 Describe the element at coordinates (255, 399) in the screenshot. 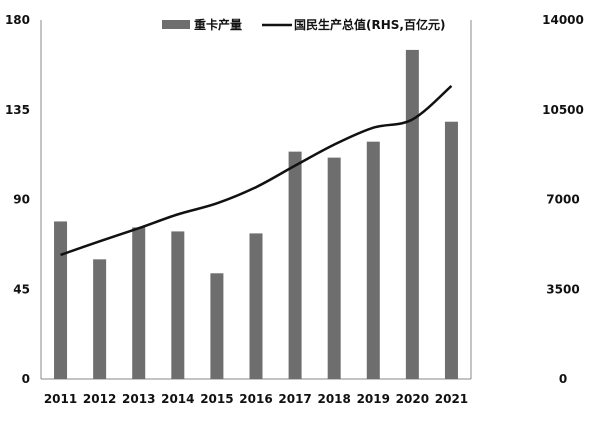

I see `x-tick-label: 2016` at that location.